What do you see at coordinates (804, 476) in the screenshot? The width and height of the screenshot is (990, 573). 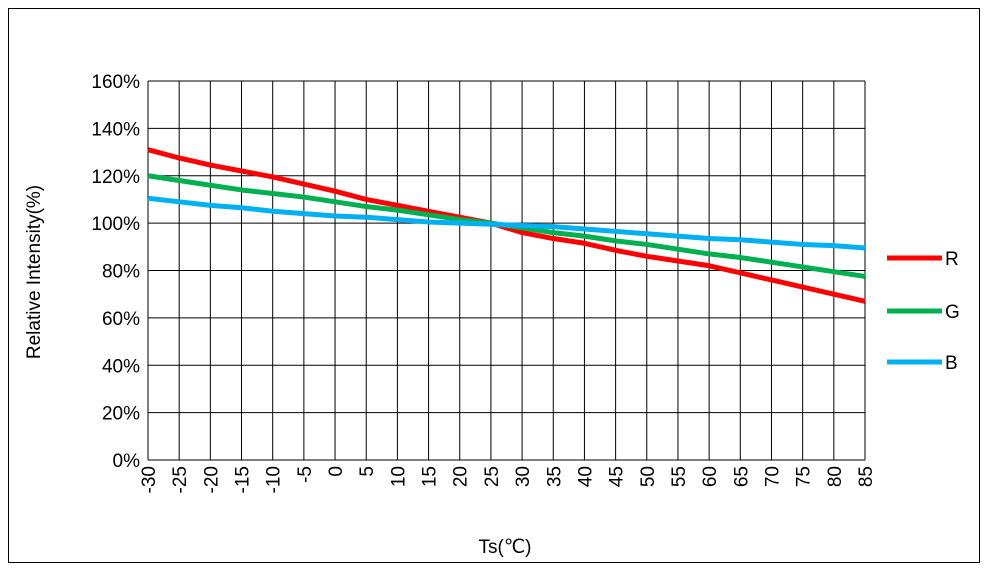 I see `x-tick-label: 75` at bounding box center [804, 476].